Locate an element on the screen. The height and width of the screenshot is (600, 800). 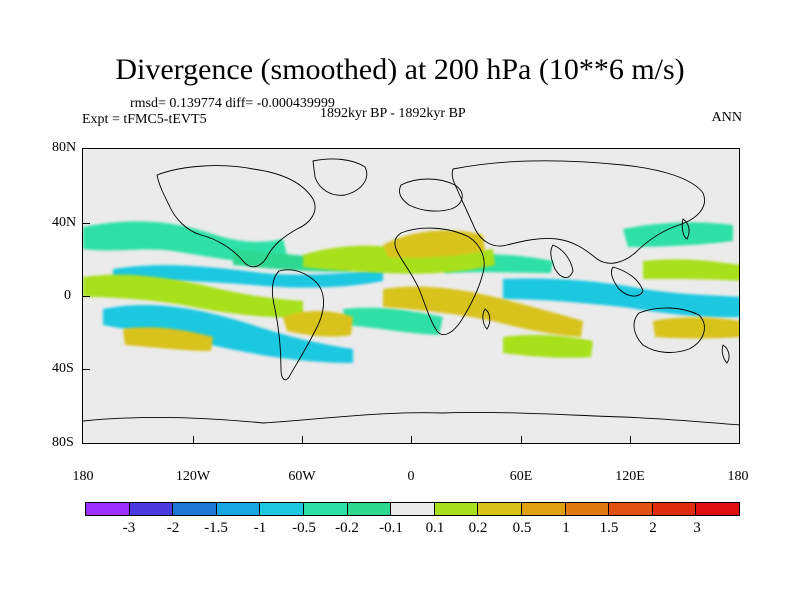
coast-india is located at coordinates (562, 261).